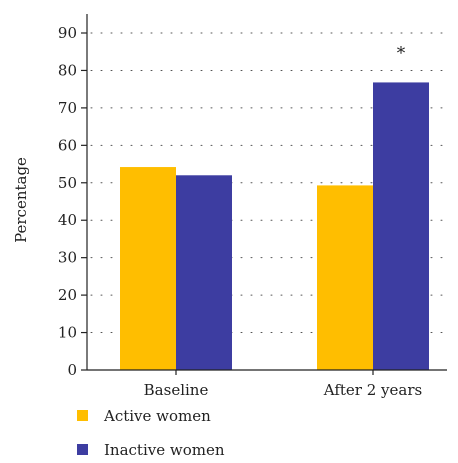 The image size is (458, 463). Describe the element at coordinates (72, 201) in the screenshot. I see `y-ticks: 0 10 20 30 40 50 60 70 80 90` at that location.